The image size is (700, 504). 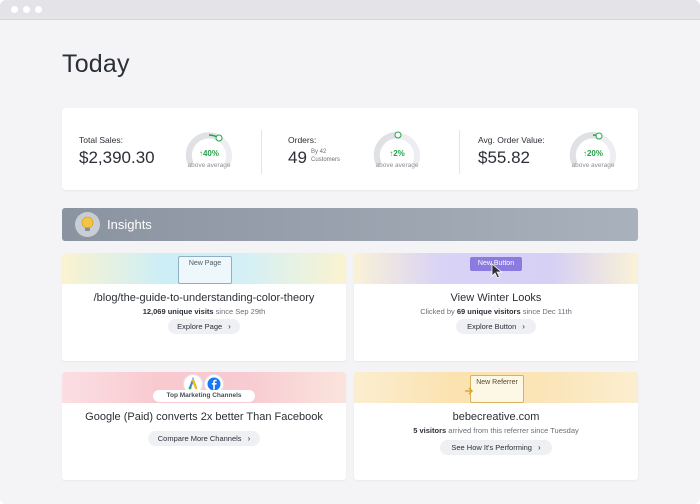 I want to click on gauge: ↑40% above average, so click(x=209, y=155).